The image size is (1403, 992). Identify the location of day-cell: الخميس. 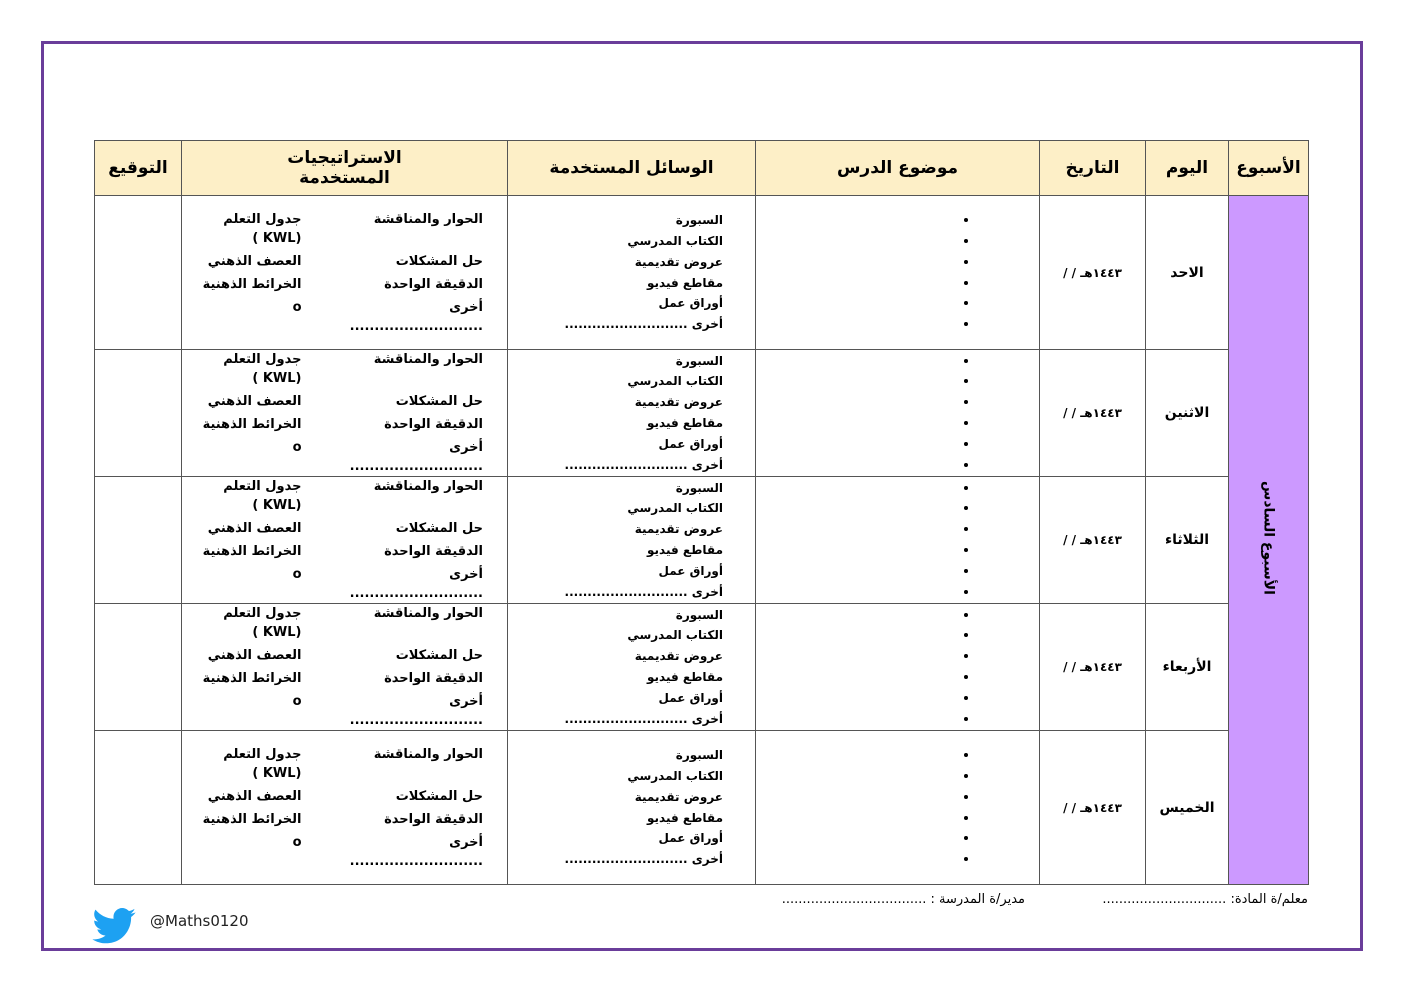
(1187, 807).